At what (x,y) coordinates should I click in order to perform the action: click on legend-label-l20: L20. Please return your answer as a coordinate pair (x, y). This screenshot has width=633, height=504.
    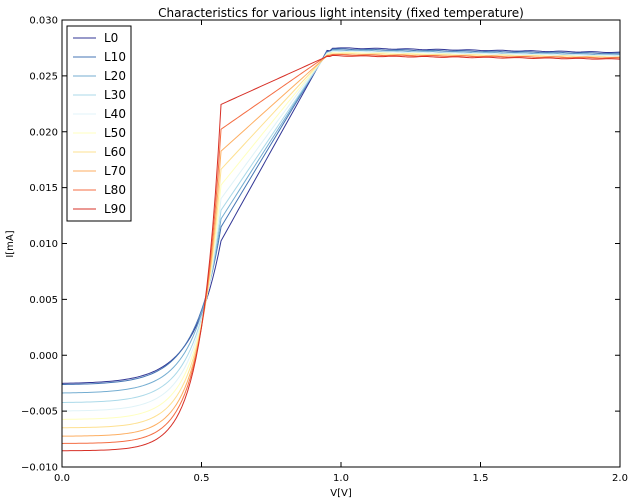
    Looking at the image, I should click on (115, 76).